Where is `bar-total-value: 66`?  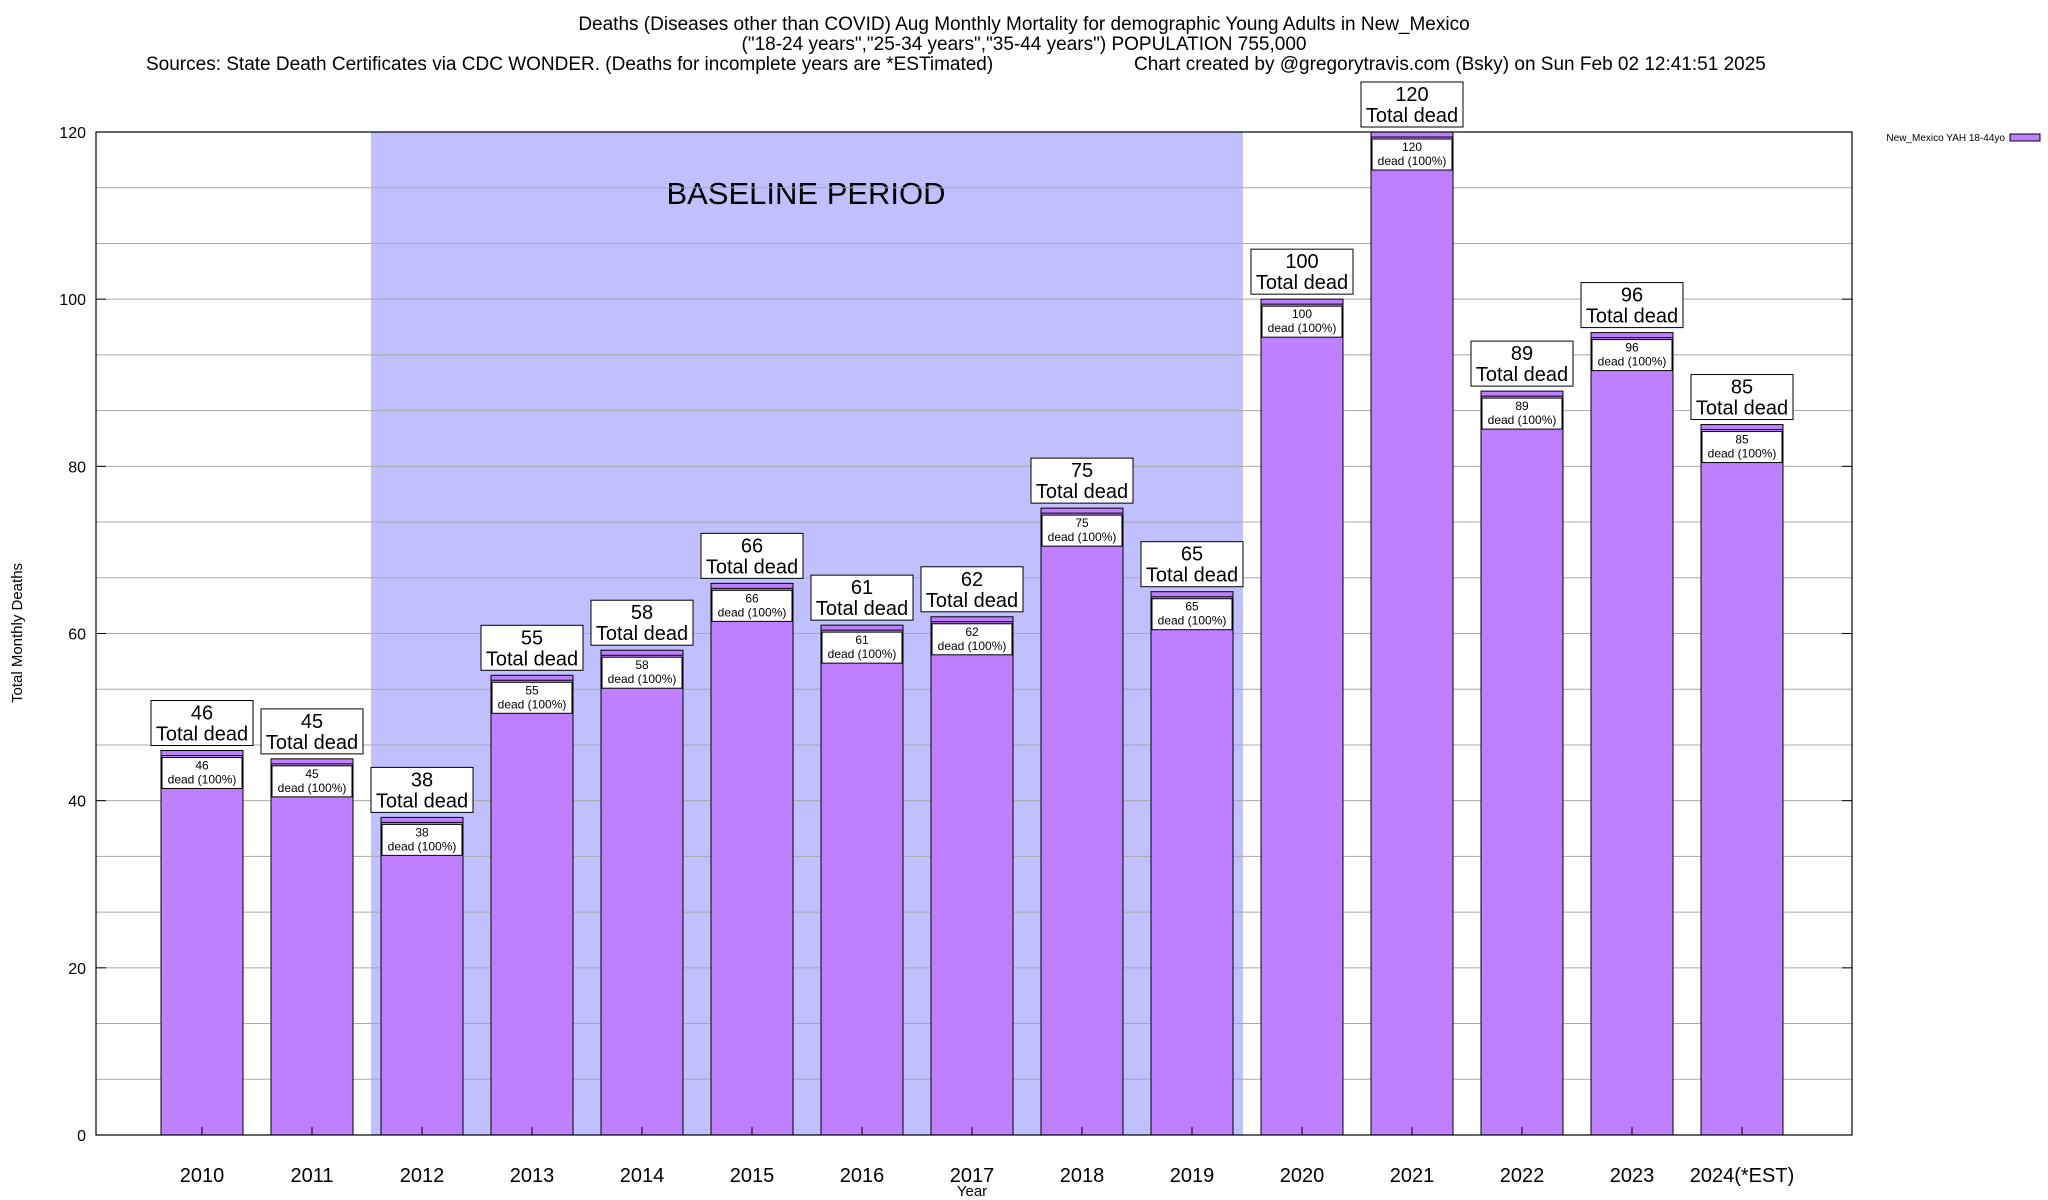
bar-total-value: 66 is located at coordinates (752, 546).